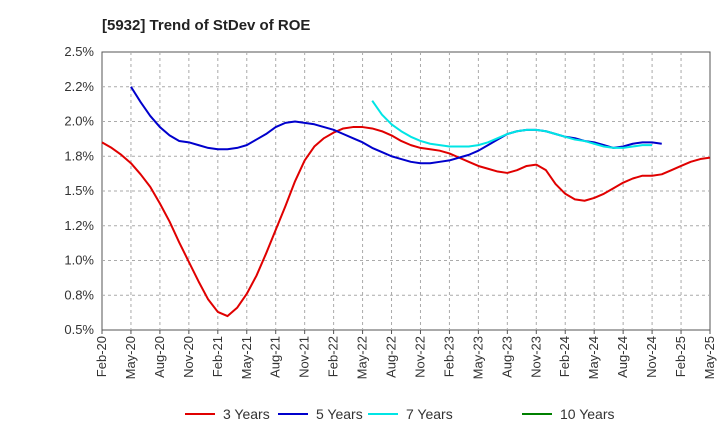  What do you see at coordinates (206, 25) in the screenshot?
I see `chart-title: [5932] Trend of StDev of ROE` at bounding box center [206, 25].